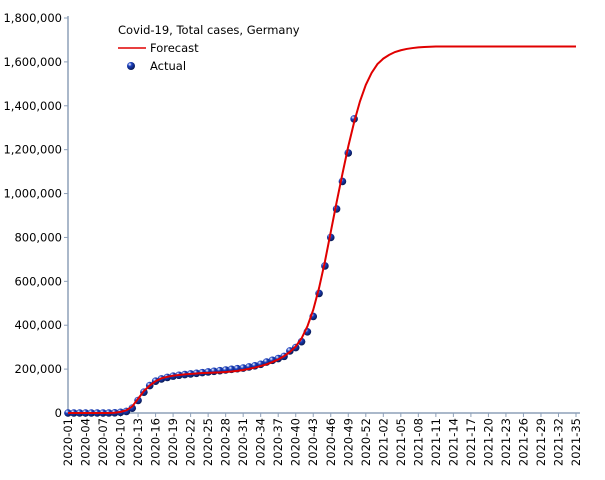  I want to click on x-tick-label: 2020-16, so click(156, 442).